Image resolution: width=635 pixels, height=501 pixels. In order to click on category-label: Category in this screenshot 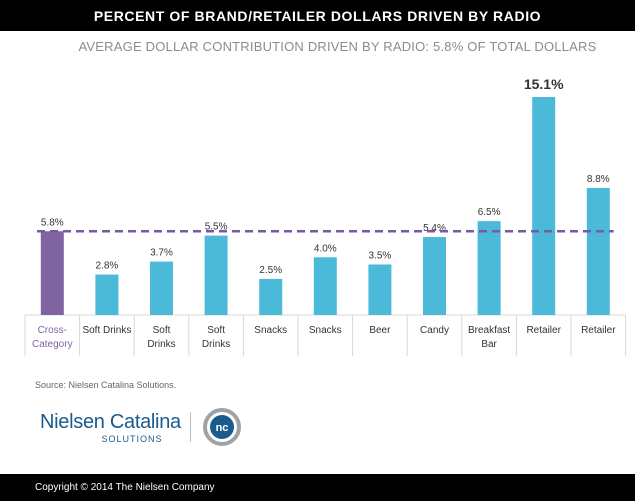, I will do `click(52, 344)`.